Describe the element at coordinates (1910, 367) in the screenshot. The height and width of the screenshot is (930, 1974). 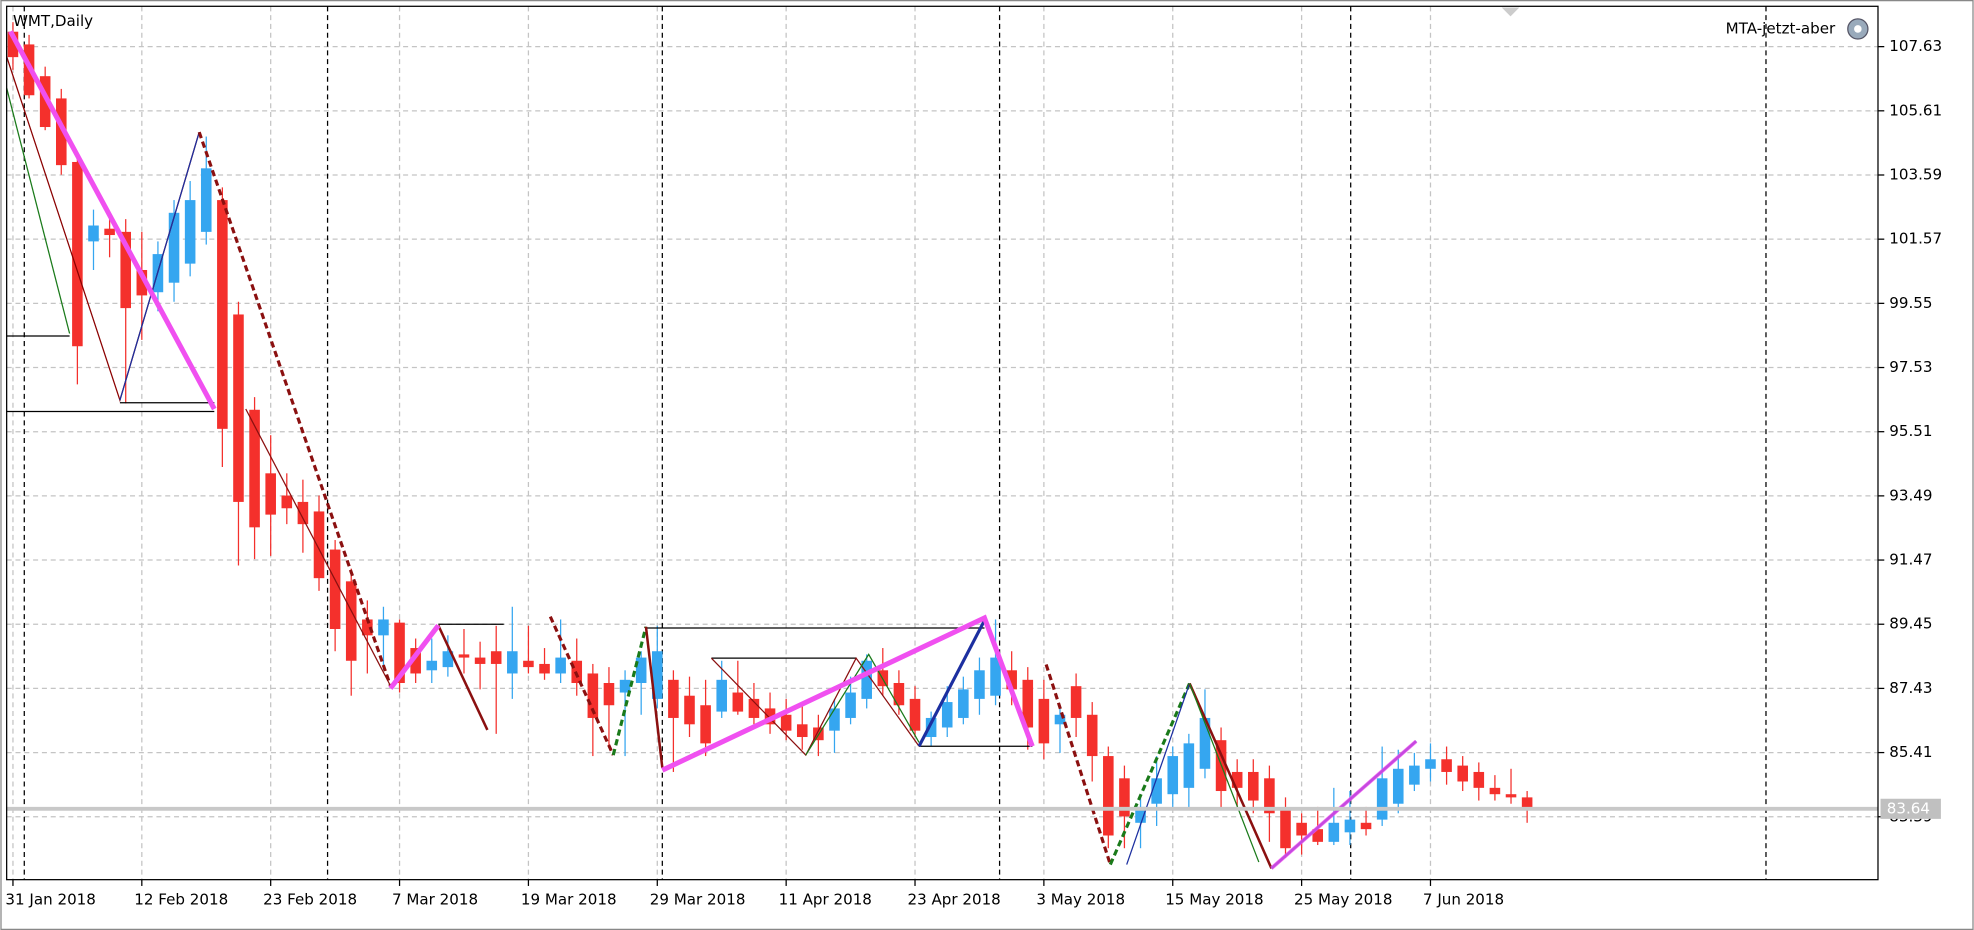
I see `y-tick-label: 97.53` at that location.